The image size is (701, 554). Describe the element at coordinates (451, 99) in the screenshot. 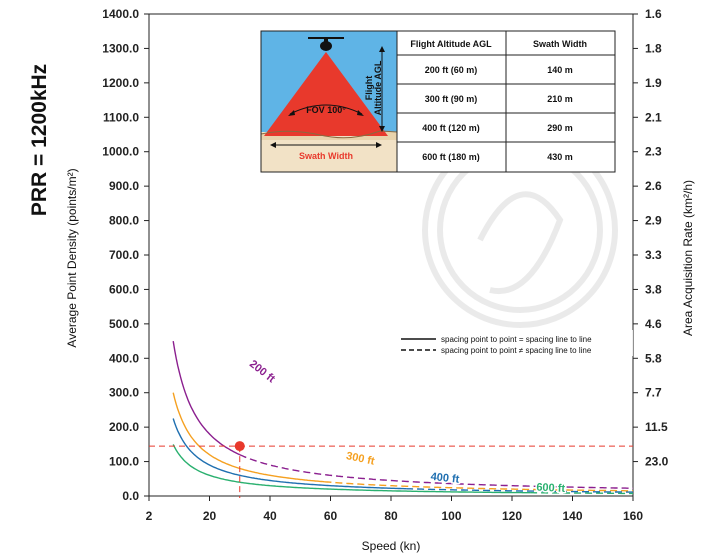

I see `table-cell: 300 ft (90 m)` at that location.